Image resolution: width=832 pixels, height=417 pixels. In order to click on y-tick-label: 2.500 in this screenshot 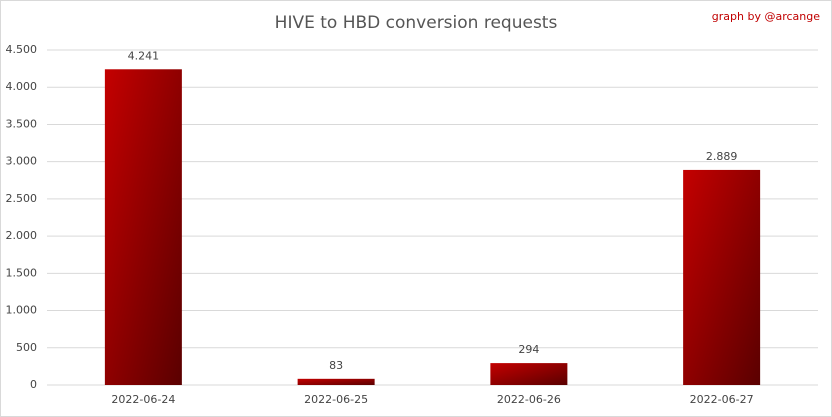, I will do `click(22, 198)`.